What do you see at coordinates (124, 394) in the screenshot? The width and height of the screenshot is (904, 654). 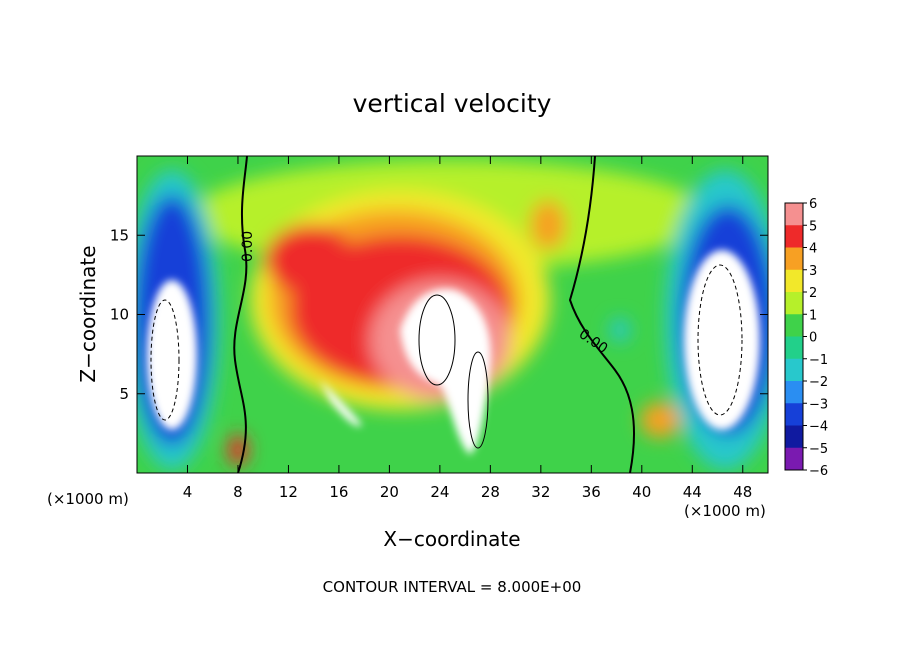 I see `y-tick-label: 5` at bounding box center [124, 394].